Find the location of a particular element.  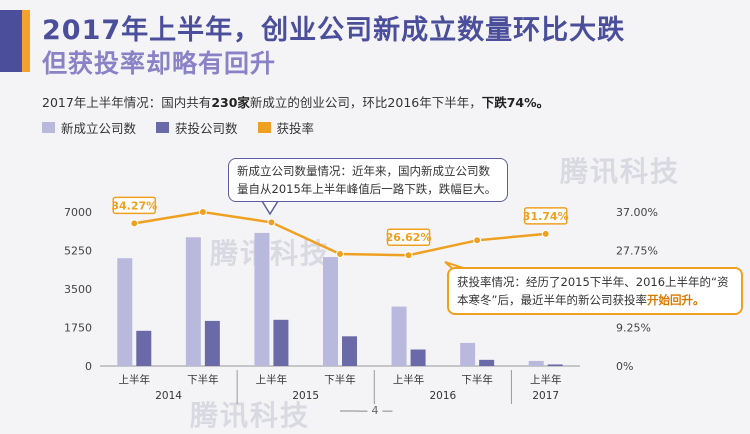

legend-item-funded: 获投公司数 is located at coordinates (197, 127).